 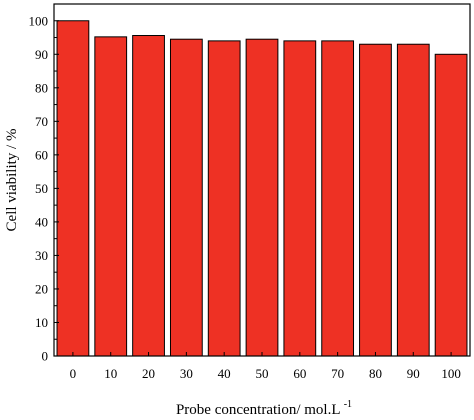 What do you see at coordinates (148, 373) in the screenshot?
I see `x-tick-label: 20` at bounding box center [148, 373].